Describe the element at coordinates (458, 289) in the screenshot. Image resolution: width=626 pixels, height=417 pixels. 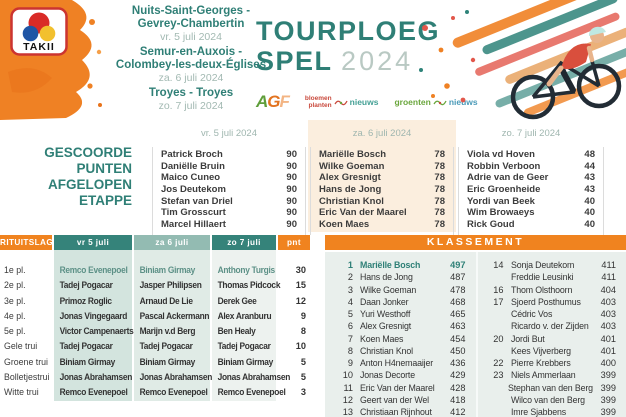
I see `standing-points: 478` at that location.